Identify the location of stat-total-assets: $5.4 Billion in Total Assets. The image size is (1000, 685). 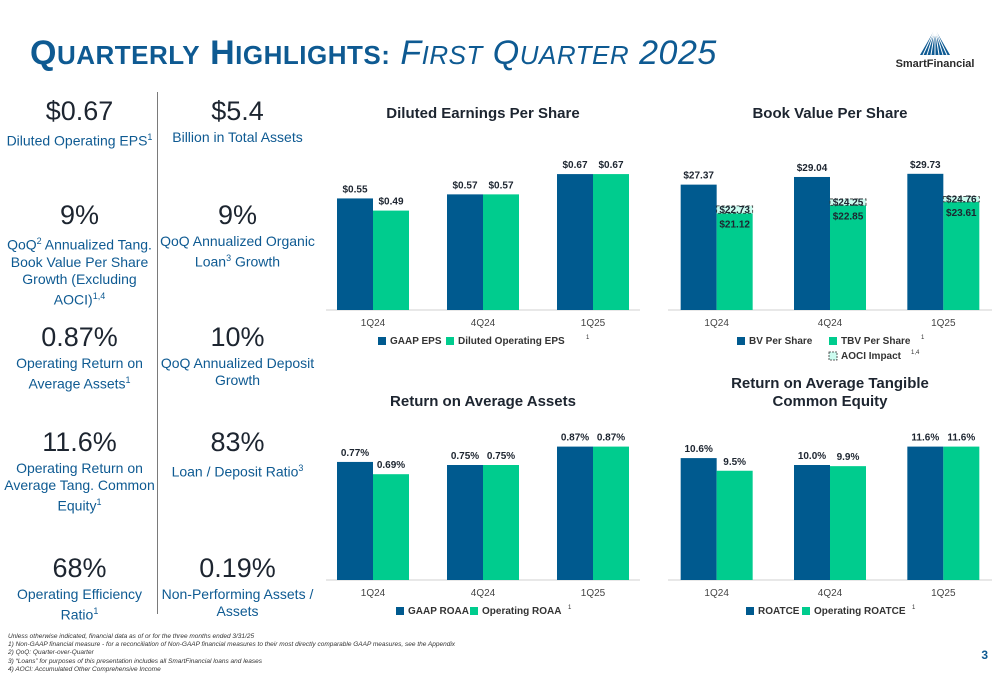
(237, 121).